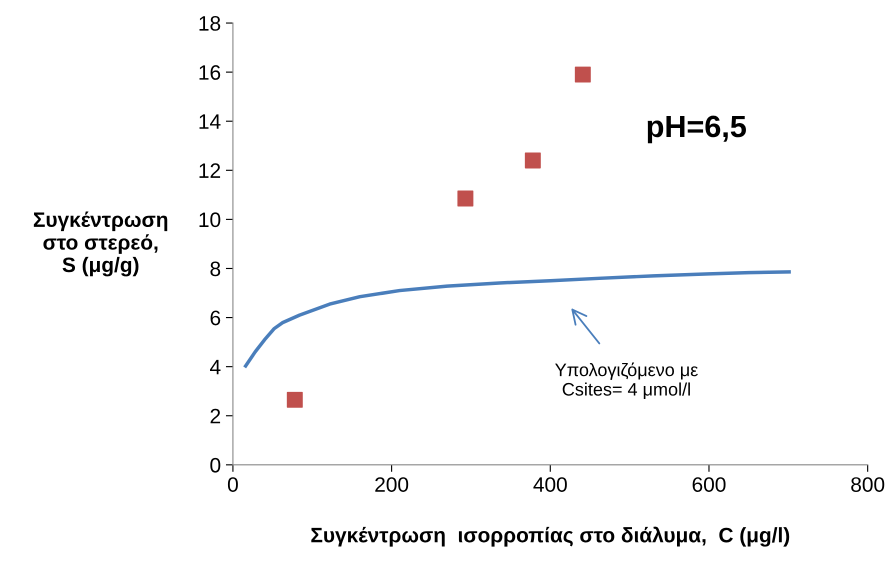 Image resolution: width=889 pixels, height=576 pixels. What do you see at coordinates (550, 536) in the screenshot?
I see `x-axis-title: Συγκέντρωση ισορροπίας στο διάλυμα, C (μg/l)` at bounding box center [550, 536].